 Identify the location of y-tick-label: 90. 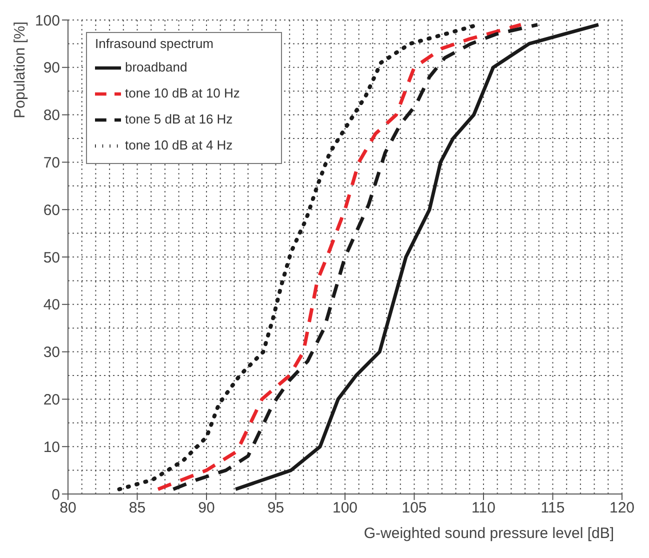
(51, 68).